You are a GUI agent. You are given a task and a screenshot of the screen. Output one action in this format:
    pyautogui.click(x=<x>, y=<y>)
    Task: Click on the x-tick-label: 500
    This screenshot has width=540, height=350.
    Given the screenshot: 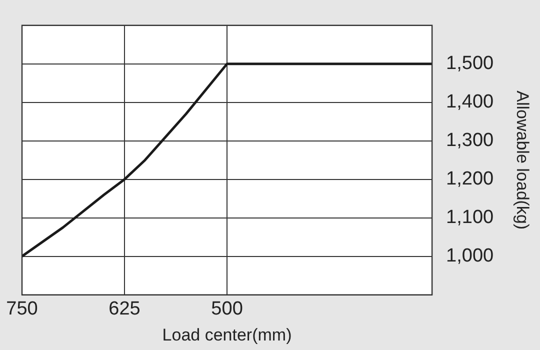 What is the action you would take?
    pyautogui.click(x=227, y=309)
    